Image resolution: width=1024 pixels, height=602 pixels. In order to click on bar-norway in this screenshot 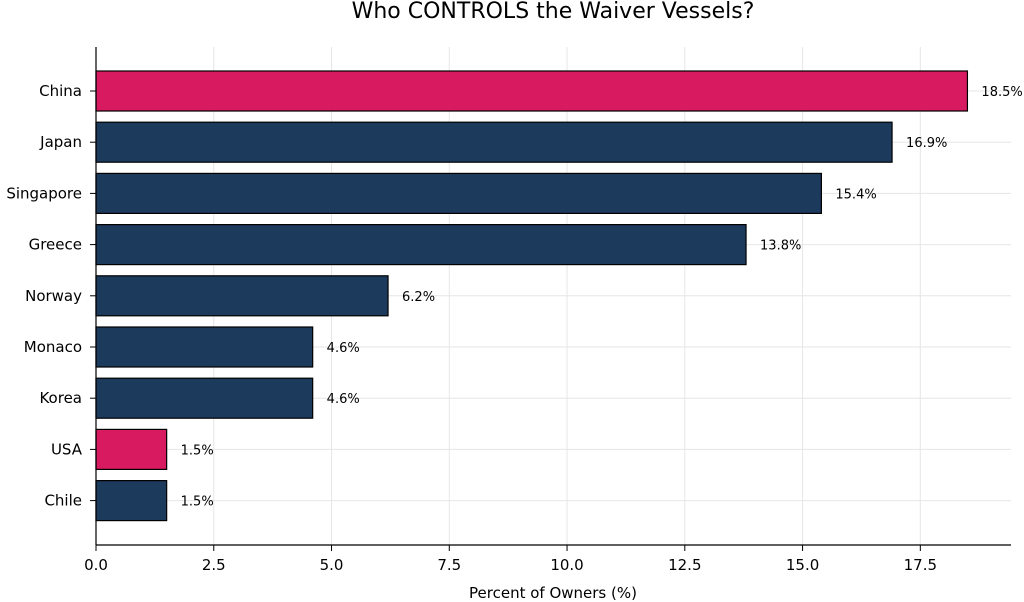, I will do `click(242, 296)`.